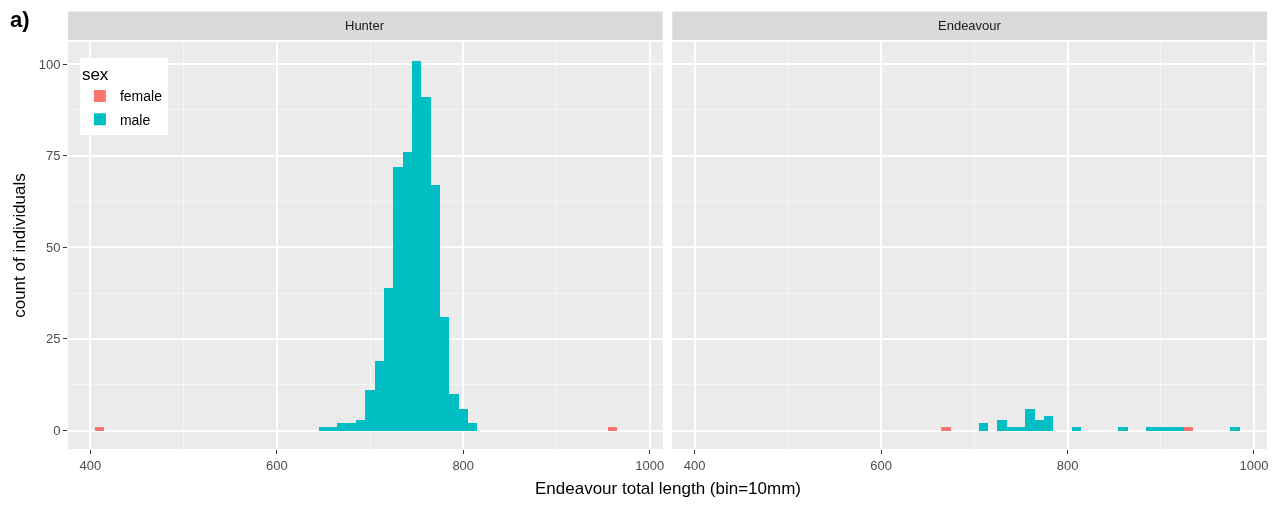 The width and height of the screenshot is (1282, 507). What do you see at coordinates (141, 96) in the screenshot?
I see `legend-label: female` at bounding box center [141, 96].